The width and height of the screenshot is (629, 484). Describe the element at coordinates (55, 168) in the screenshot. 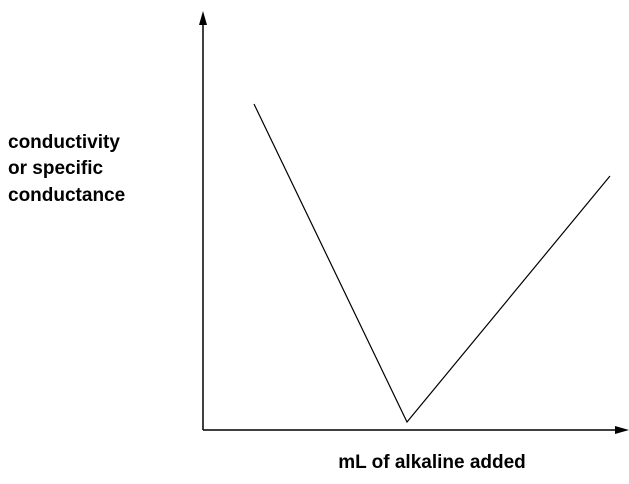

I see `y-axis-label: or specific` at that location.